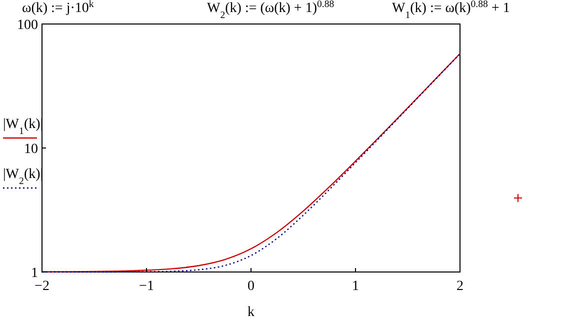  I want to click on x-axis-title: k, so click(251, 312).